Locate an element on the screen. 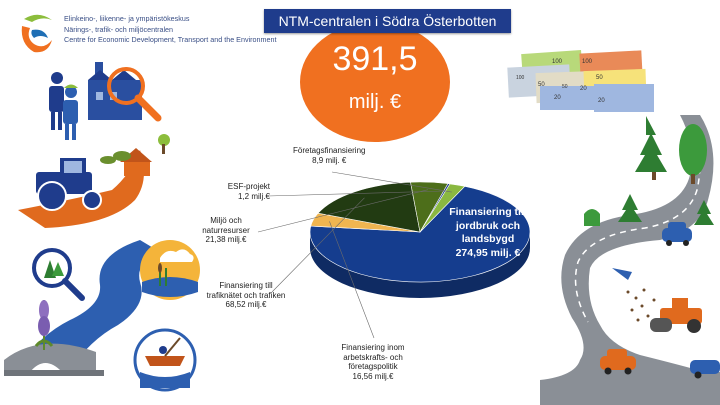 Image resolution: width=720 pixels, height=405 pixels. slice-value: 8,9 milj. € is located at coordinates (329, 160).